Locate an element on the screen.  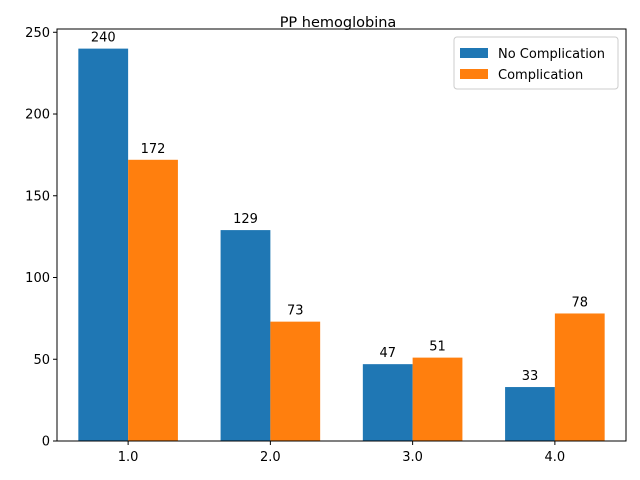
legend-label-complication: Complication is located at coordinates (540, 75).